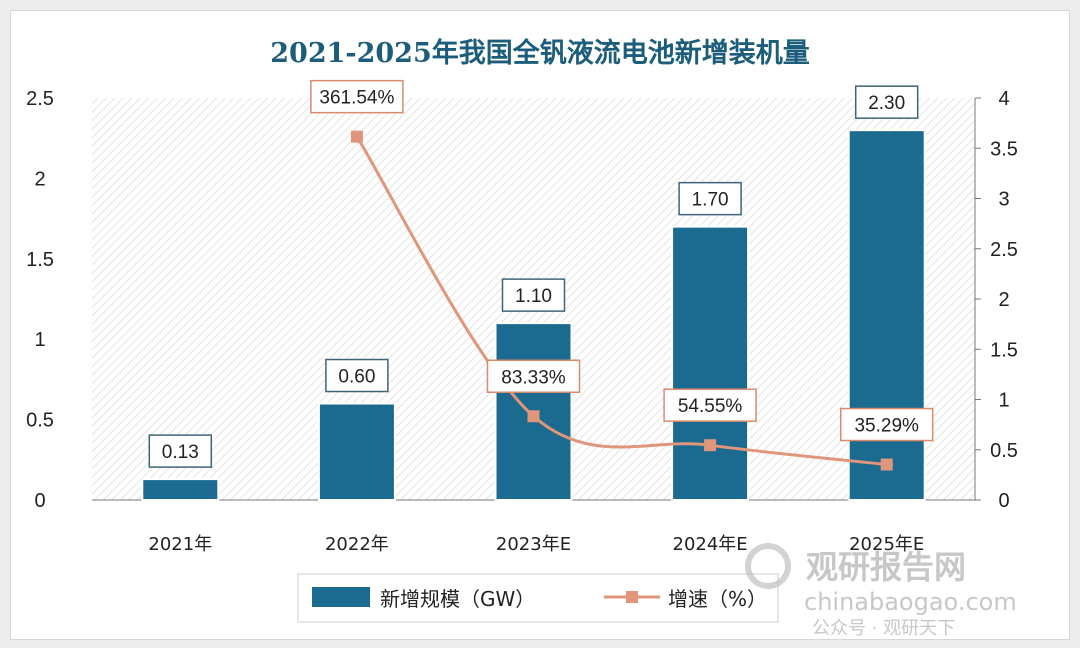 This screenshot has height=648, width=1080. Describe the element at coordinates (886, 544) in the screenshot. I see `x-category-label: 2025年E` at that location.